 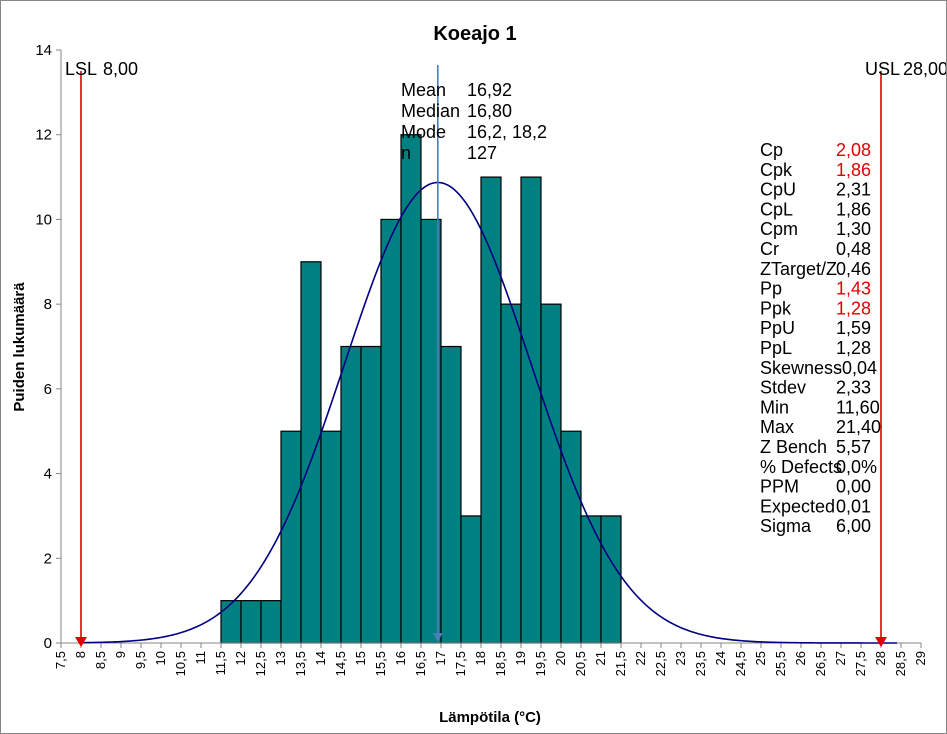 What do you see at coordinates (420, 663) in the screenshot?
I see `x-tick-label: 16,5` at bounding box center [420, 663].